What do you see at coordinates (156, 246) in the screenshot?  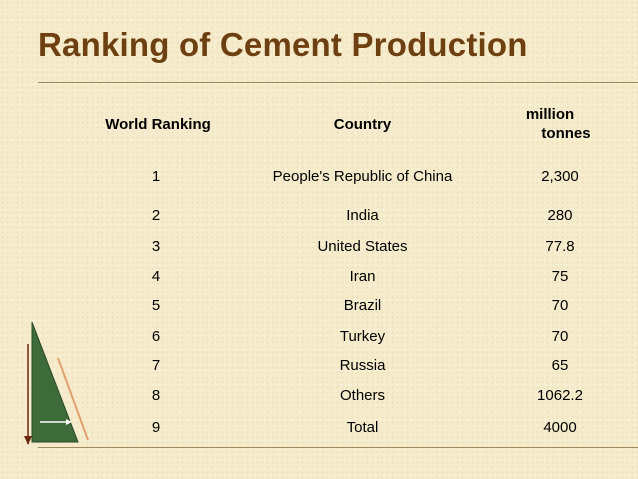 I see `rank-cell: 3` at bounding box center [156, 246].